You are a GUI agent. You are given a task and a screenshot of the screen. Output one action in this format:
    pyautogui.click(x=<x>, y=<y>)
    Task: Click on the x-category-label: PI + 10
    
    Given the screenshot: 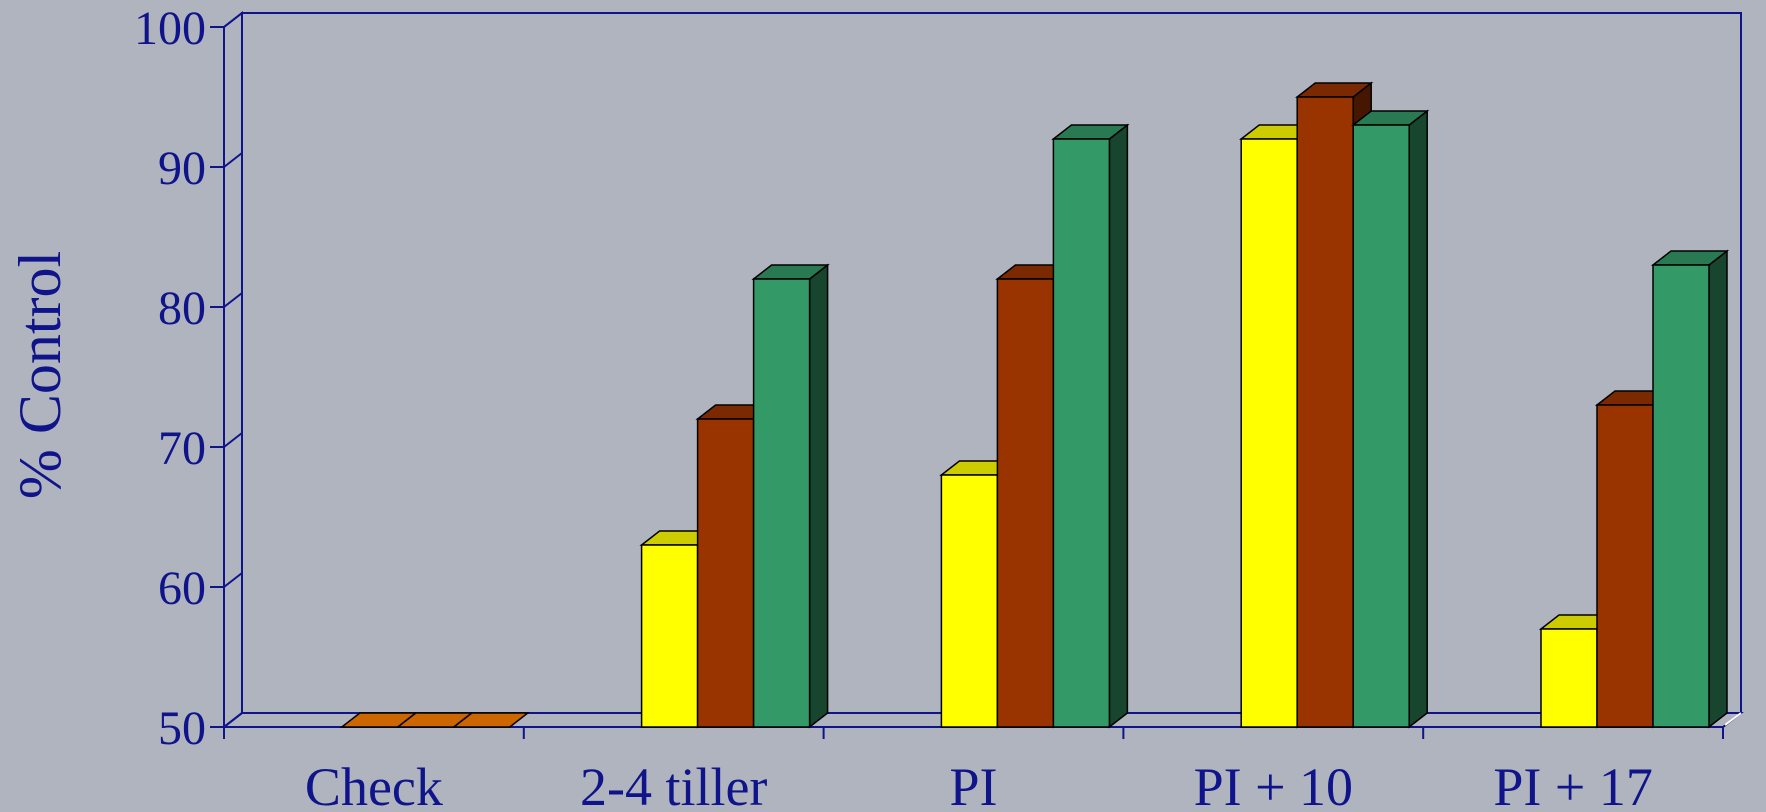 What is the action you would take?
    pyautogui.click(x=1273, y=784)
    